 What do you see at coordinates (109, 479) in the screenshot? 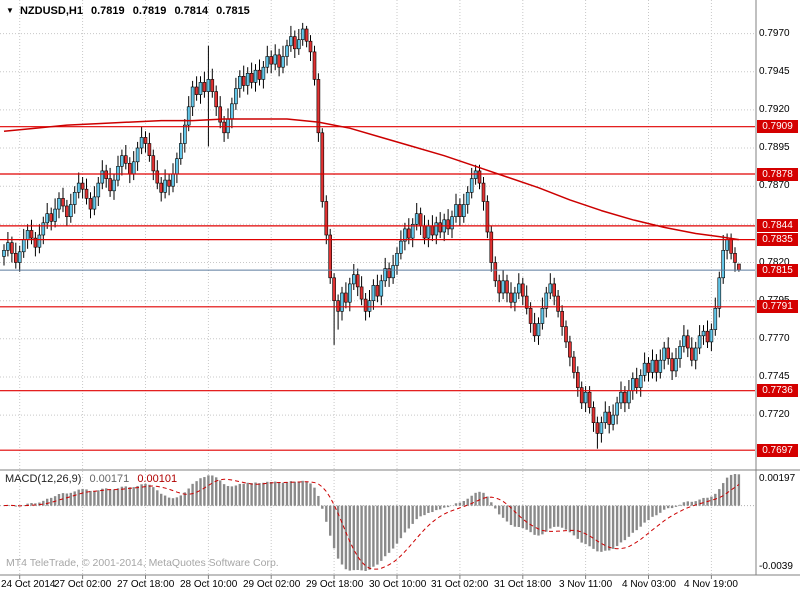
I see `macd-main-value: 0.00171` at bounding box center [109, 479].